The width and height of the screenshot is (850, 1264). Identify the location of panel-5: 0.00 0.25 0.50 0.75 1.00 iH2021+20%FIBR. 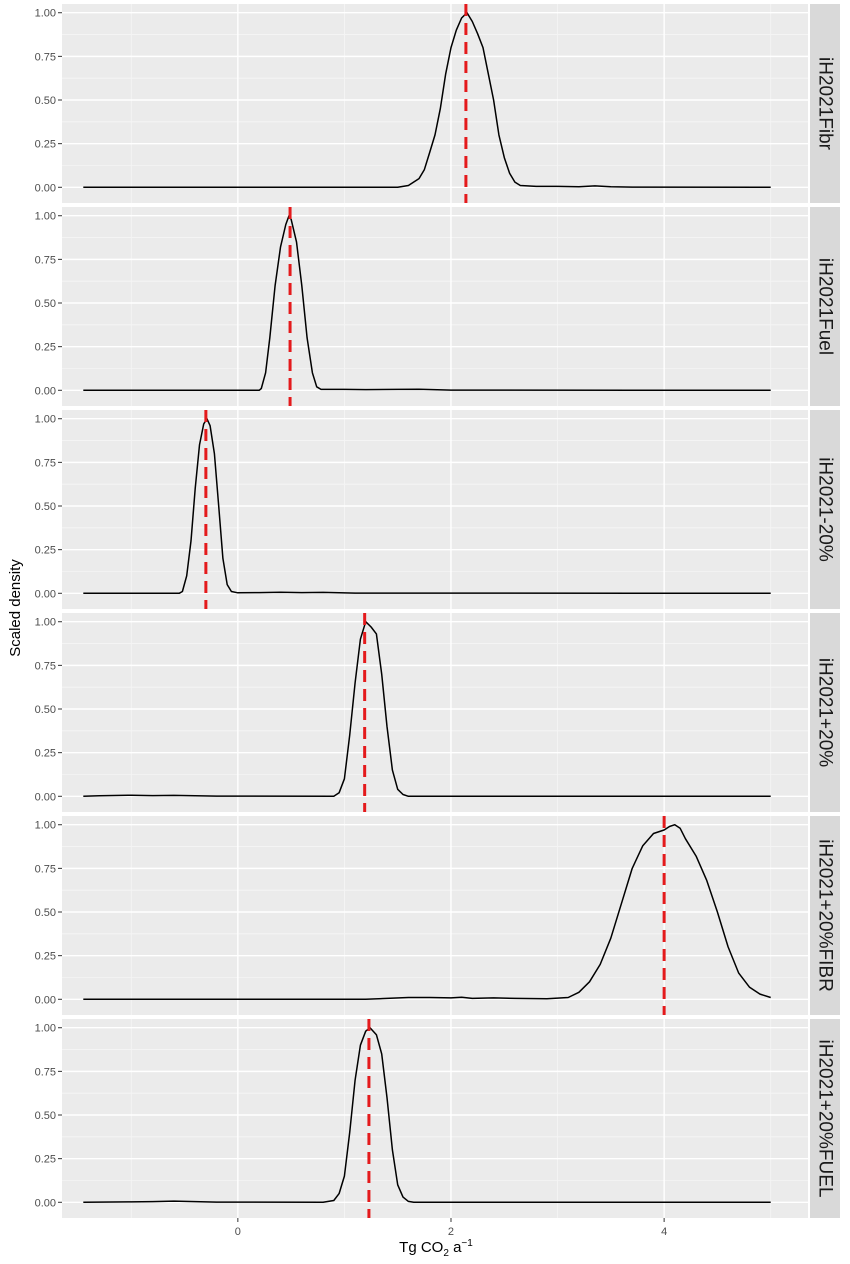
(437, 915).